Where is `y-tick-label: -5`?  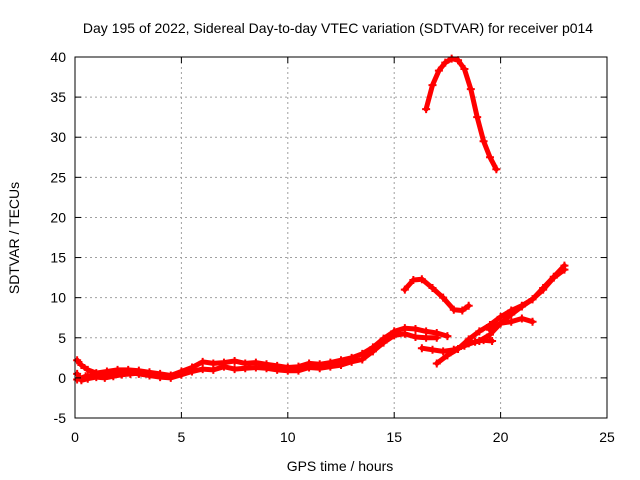
y-tick-label: -5 is located at coordinates (60, 418).